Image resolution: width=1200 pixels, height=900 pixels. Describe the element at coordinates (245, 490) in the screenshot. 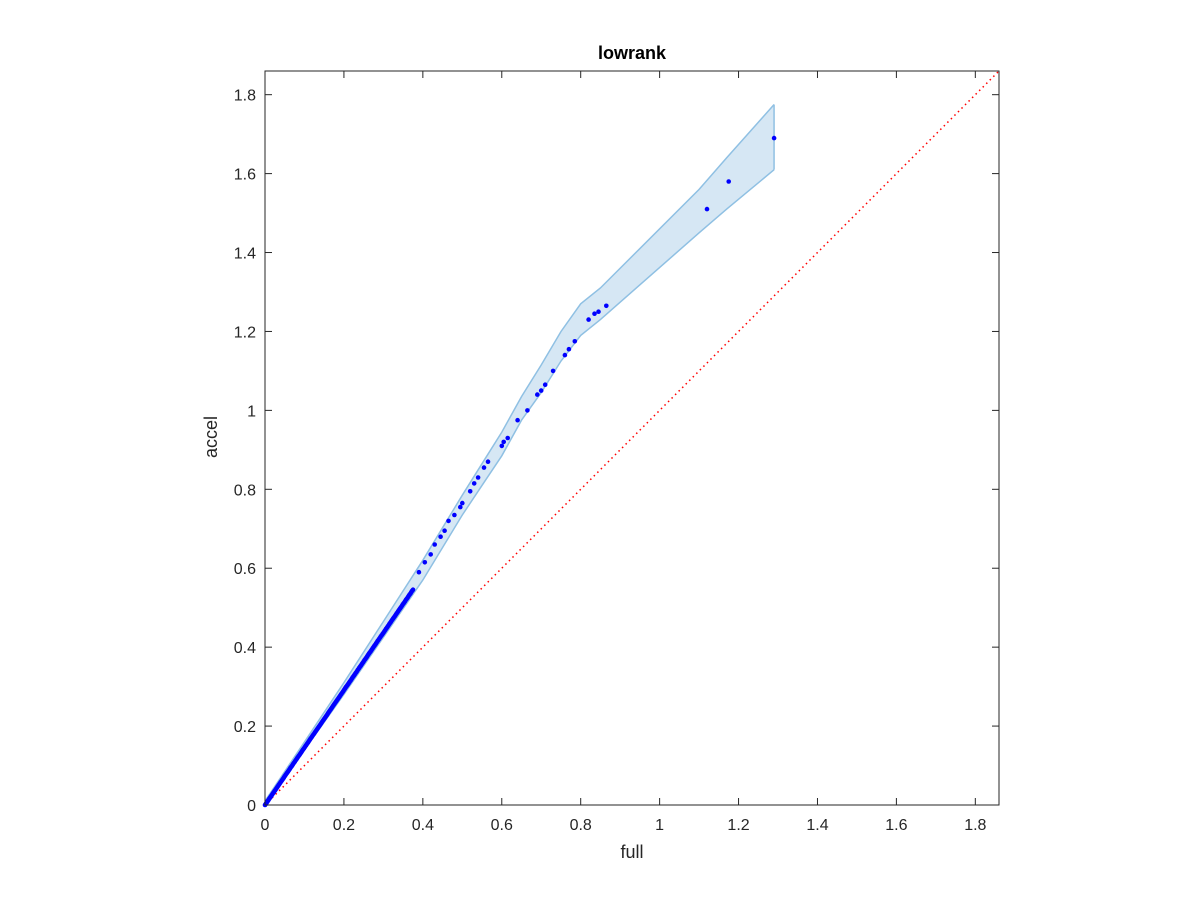

I see `y-tick-label: 0.8` at that location.